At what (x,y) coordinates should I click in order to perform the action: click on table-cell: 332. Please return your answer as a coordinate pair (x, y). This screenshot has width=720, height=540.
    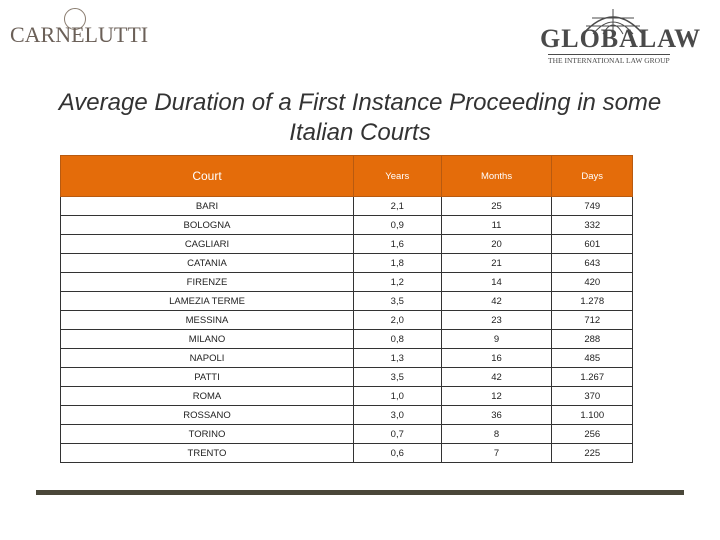
    Looking at the image, I should click on (592, 225).